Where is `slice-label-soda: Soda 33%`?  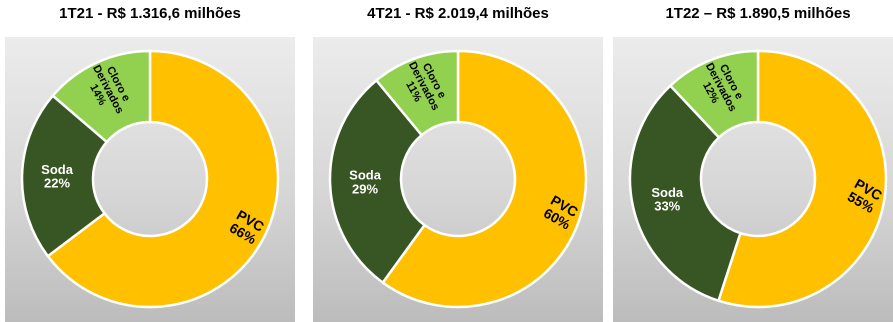
slice-label-soda: Soda 33% is located at coordinates (667, 199).